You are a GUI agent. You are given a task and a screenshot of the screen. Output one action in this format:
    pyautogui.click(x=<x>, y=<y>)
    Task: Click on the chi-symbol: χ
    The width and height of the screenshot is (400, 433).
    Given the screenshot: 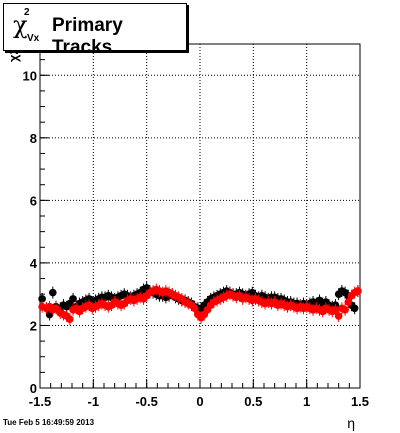 What is the action you would take?
    pyautogui.click(x=20, y=25)
    